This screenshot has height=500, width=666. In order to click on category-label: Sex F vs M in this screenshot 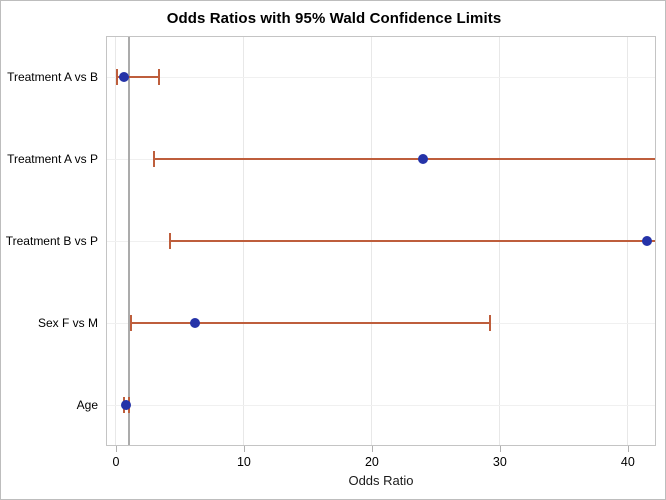, I will do `click(67, 323)`.